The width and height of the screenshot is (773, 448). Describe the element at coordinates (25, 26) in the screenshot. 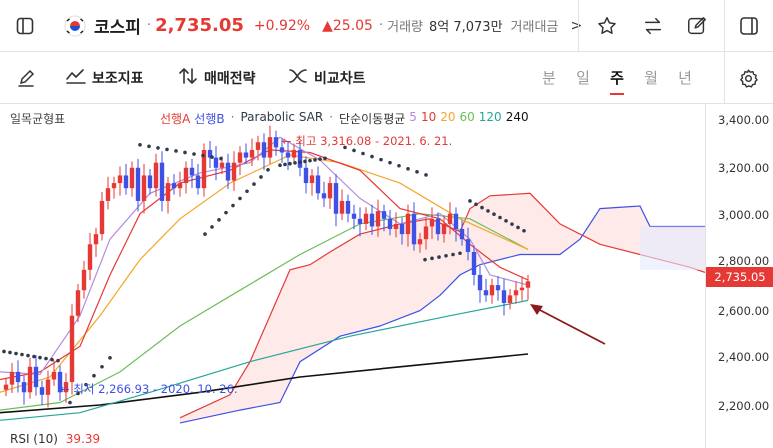

I see `sidebar-toggle-icon` at that location.